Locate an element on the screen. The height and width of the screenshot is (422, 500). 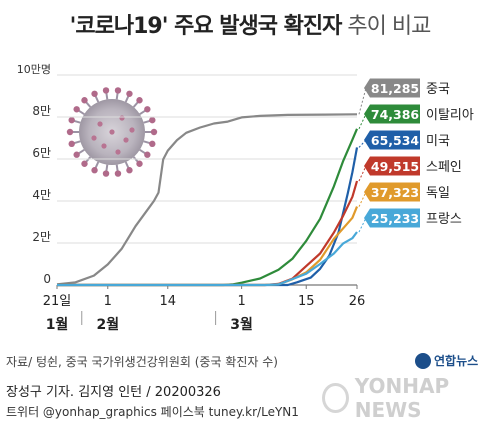
y-tick-label: 8만 is located at coordinates (41, 111).